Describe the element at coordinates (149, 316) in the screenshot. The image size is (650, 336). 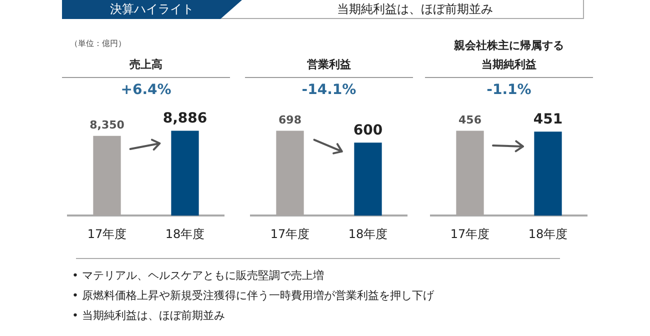
I see `text: • 当期純利益は、ほぼ前期並み` at that location.